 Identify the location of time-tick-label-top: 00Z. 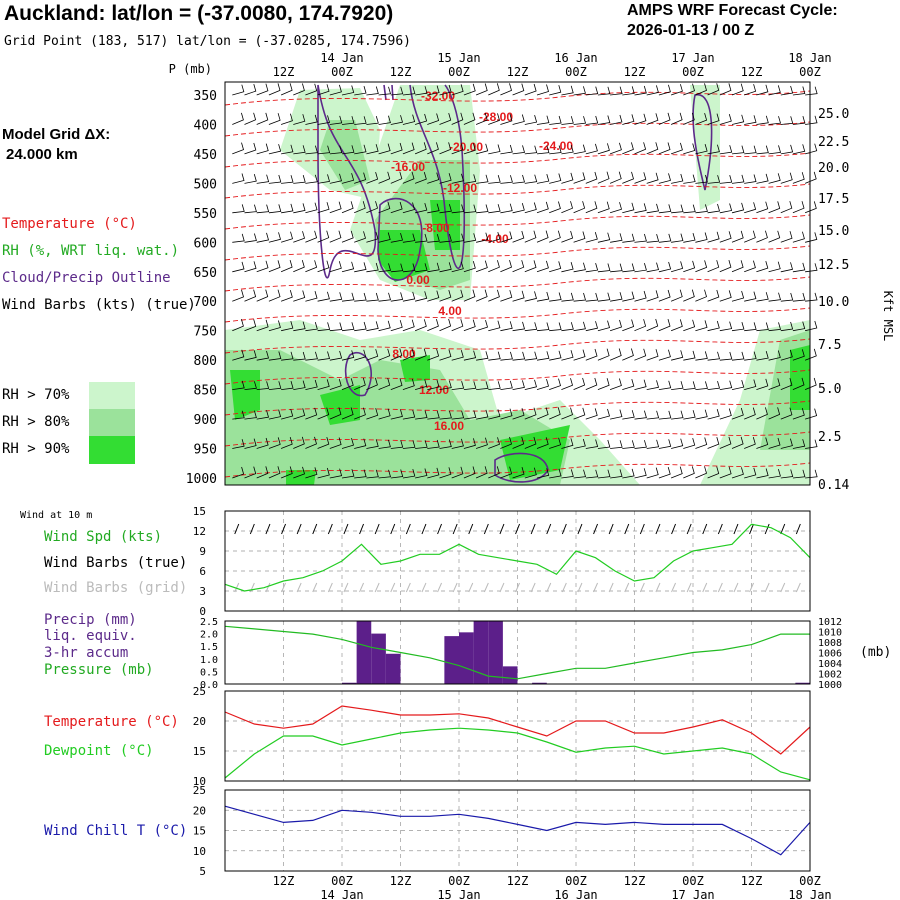
(342, 72).